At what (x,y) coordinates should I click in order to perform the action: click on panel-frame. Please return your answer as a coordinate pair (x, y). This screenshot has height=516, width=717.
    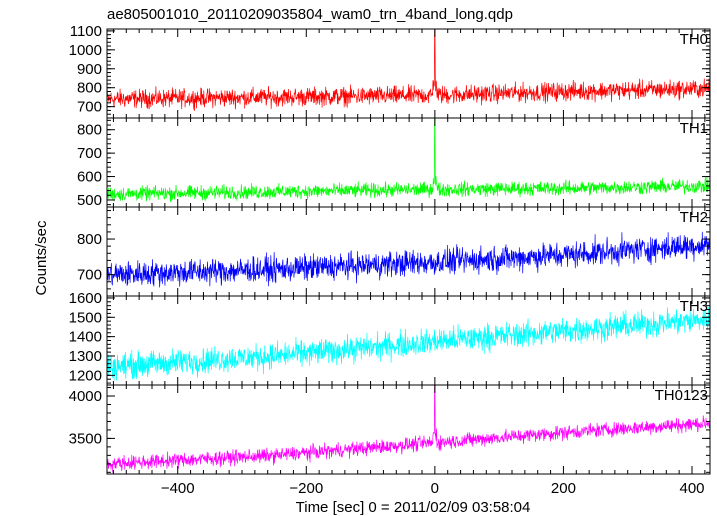
    Looking at the image, I should click on (408, 73).